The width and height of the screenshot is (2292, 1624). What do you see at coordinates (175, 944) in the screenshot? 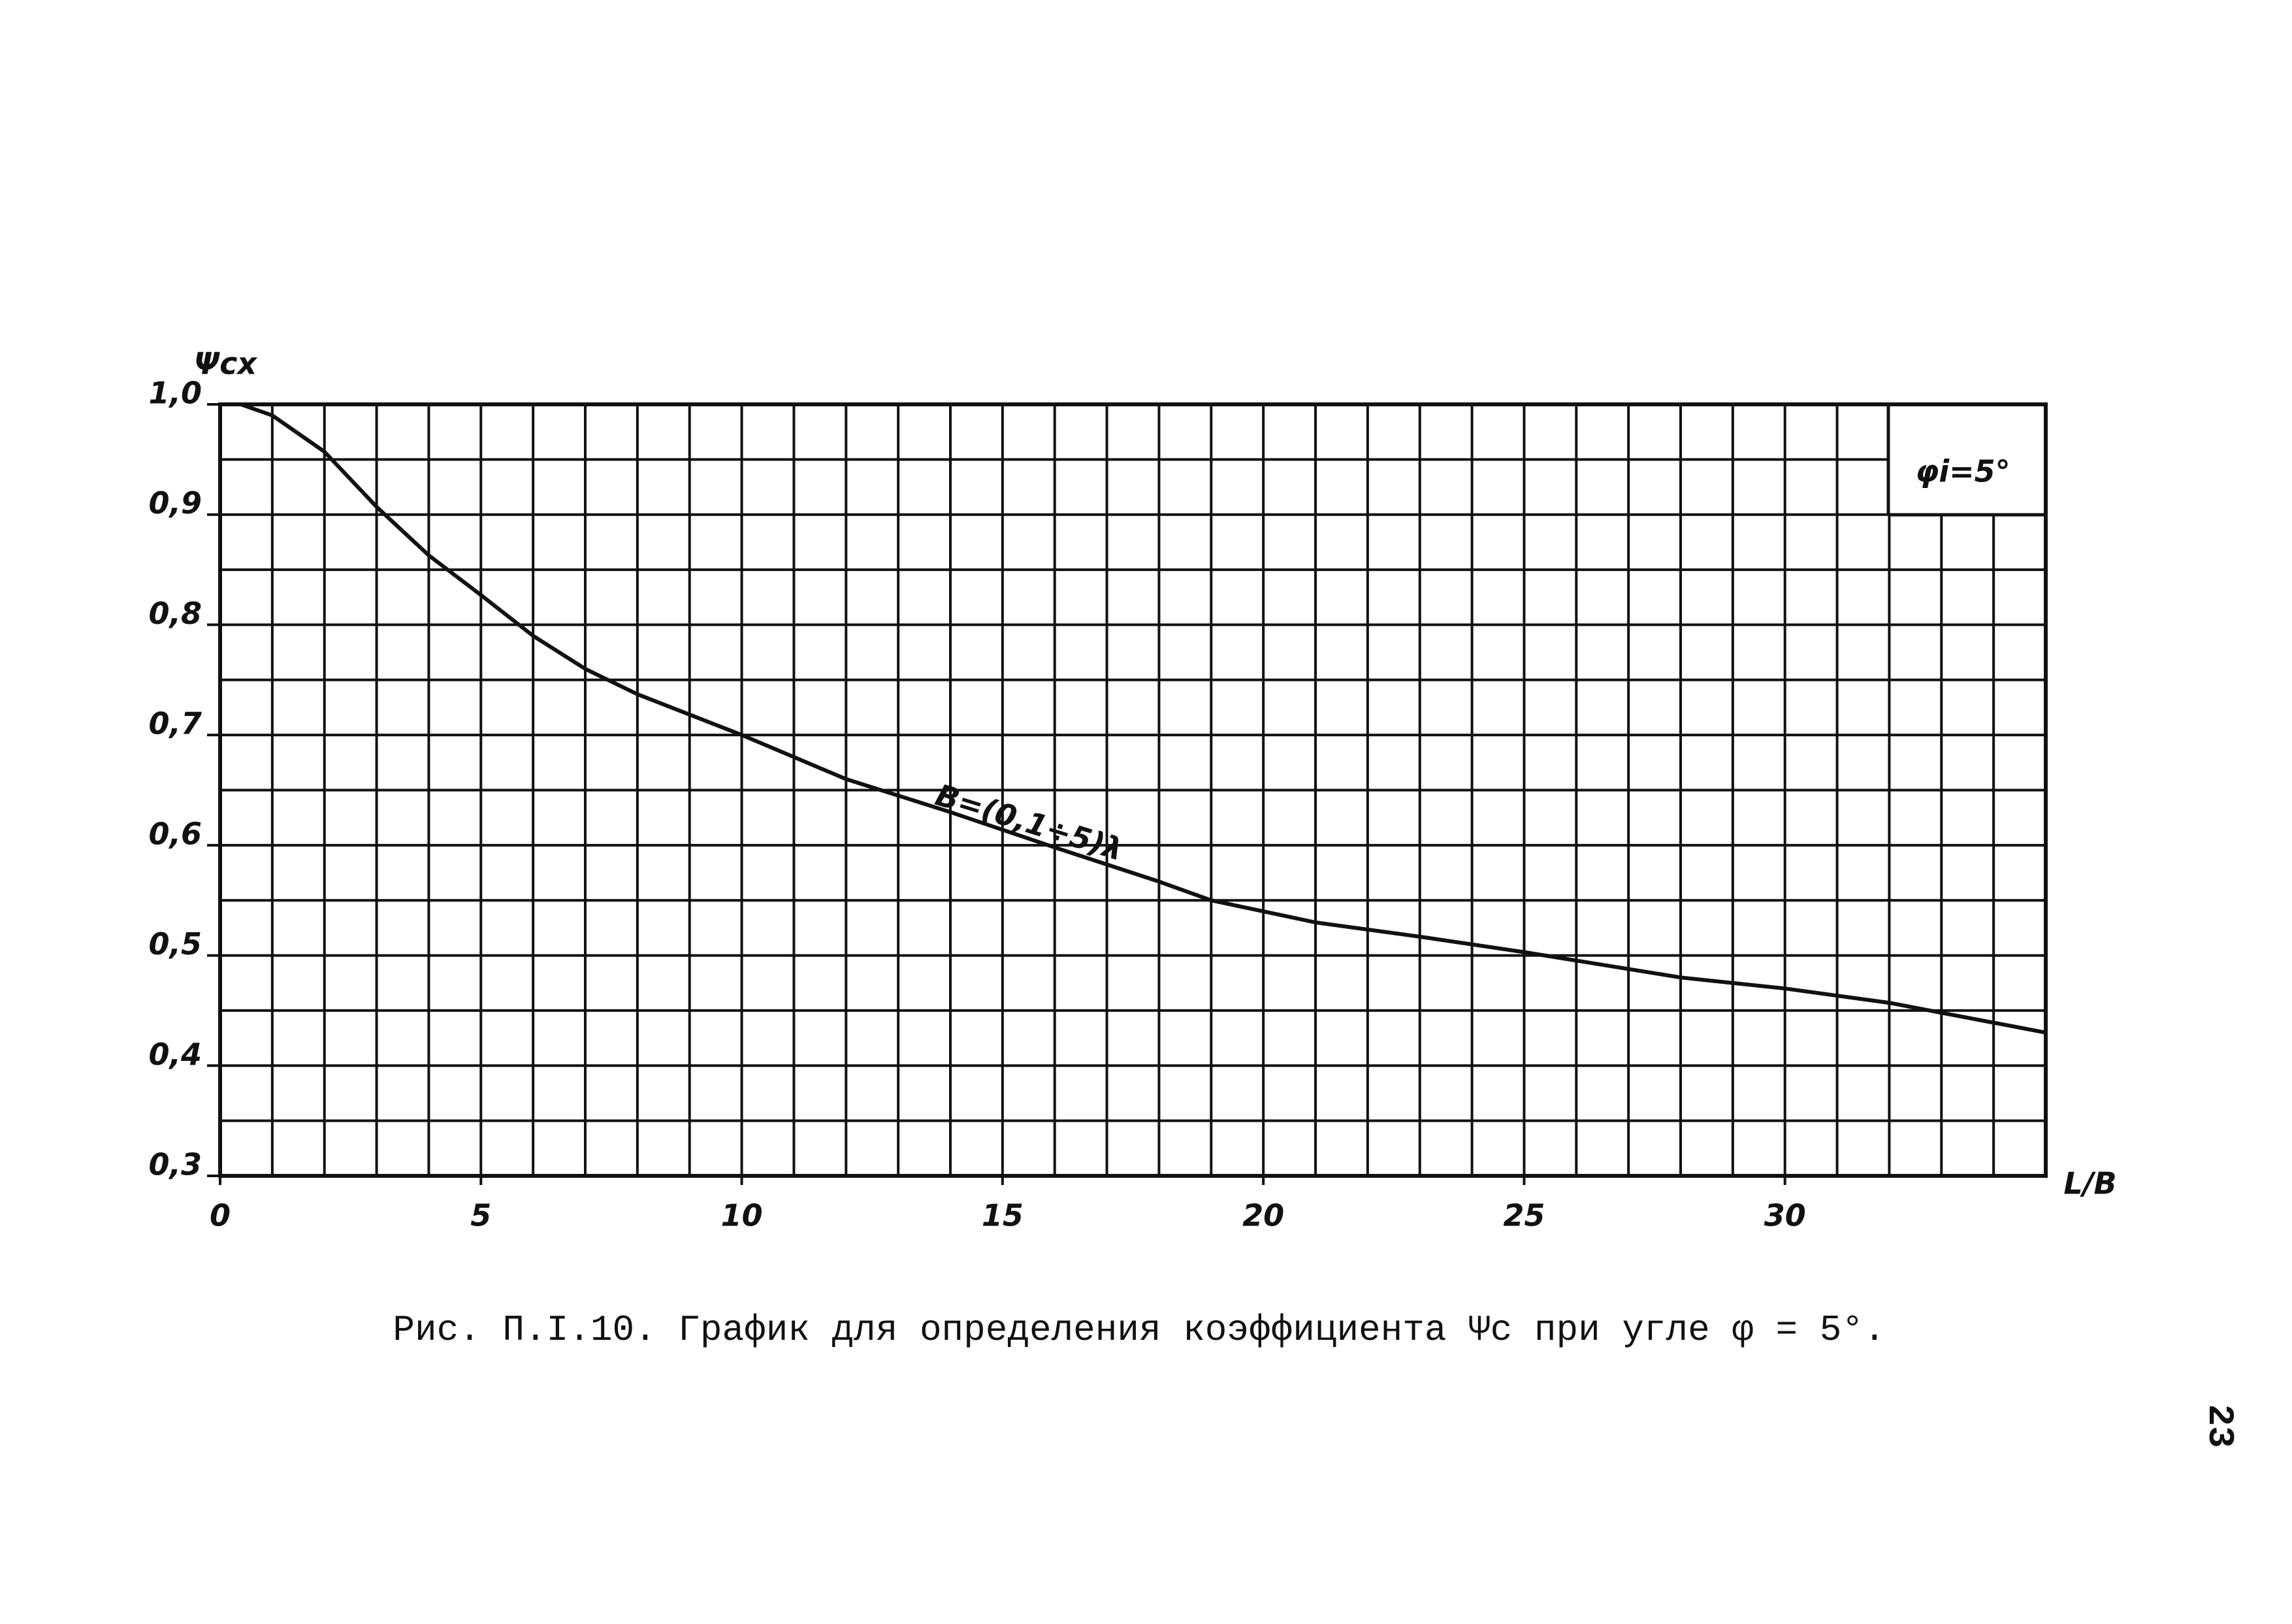
I see `y-tick-label: 0,5` at bounding box center [175, 944].